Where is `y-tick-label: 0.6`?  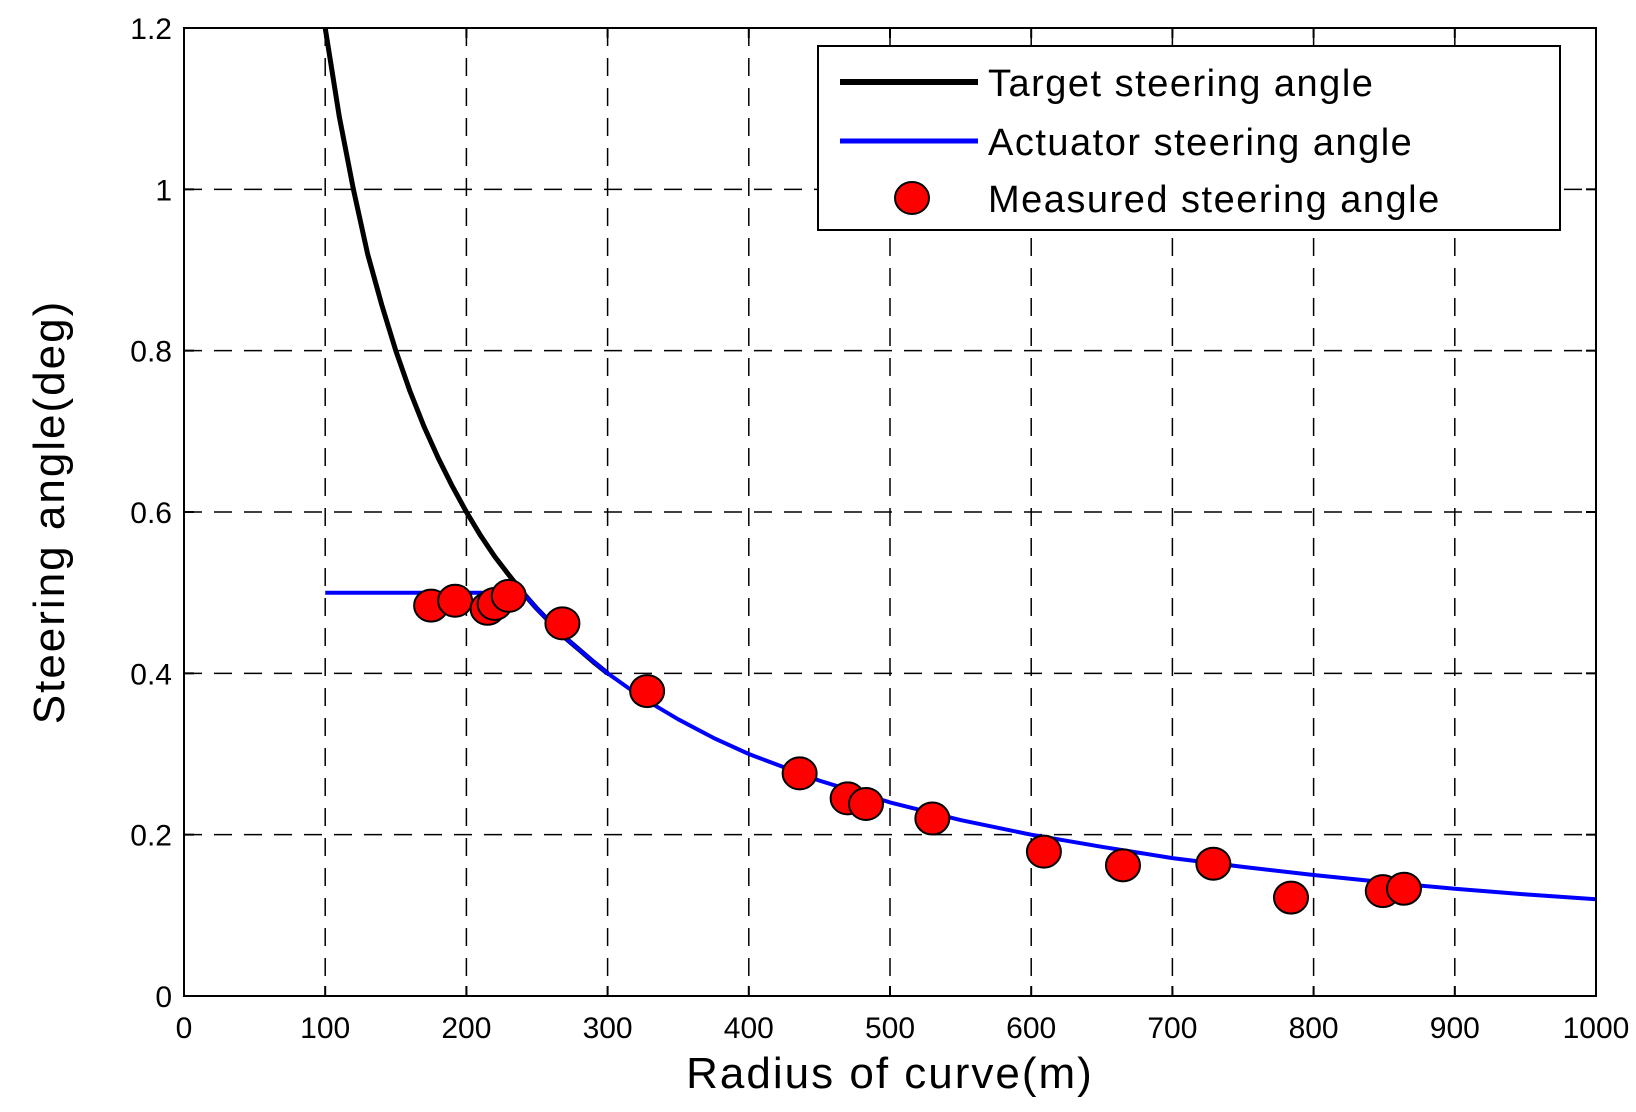
y-tick-label: 0.6 is located at coordinates (151, 513).